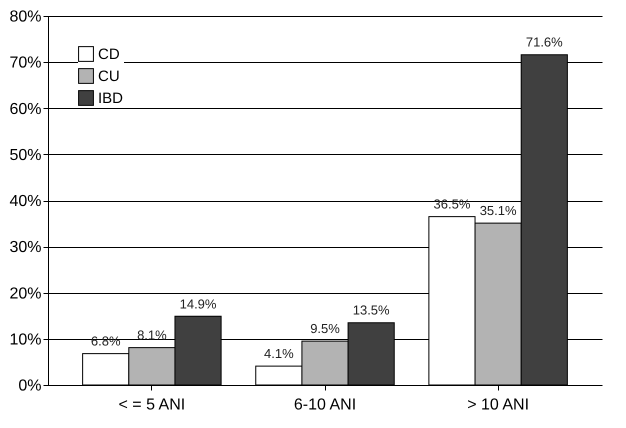  I want to click on data-label: 9.5%, so click(325, 328).